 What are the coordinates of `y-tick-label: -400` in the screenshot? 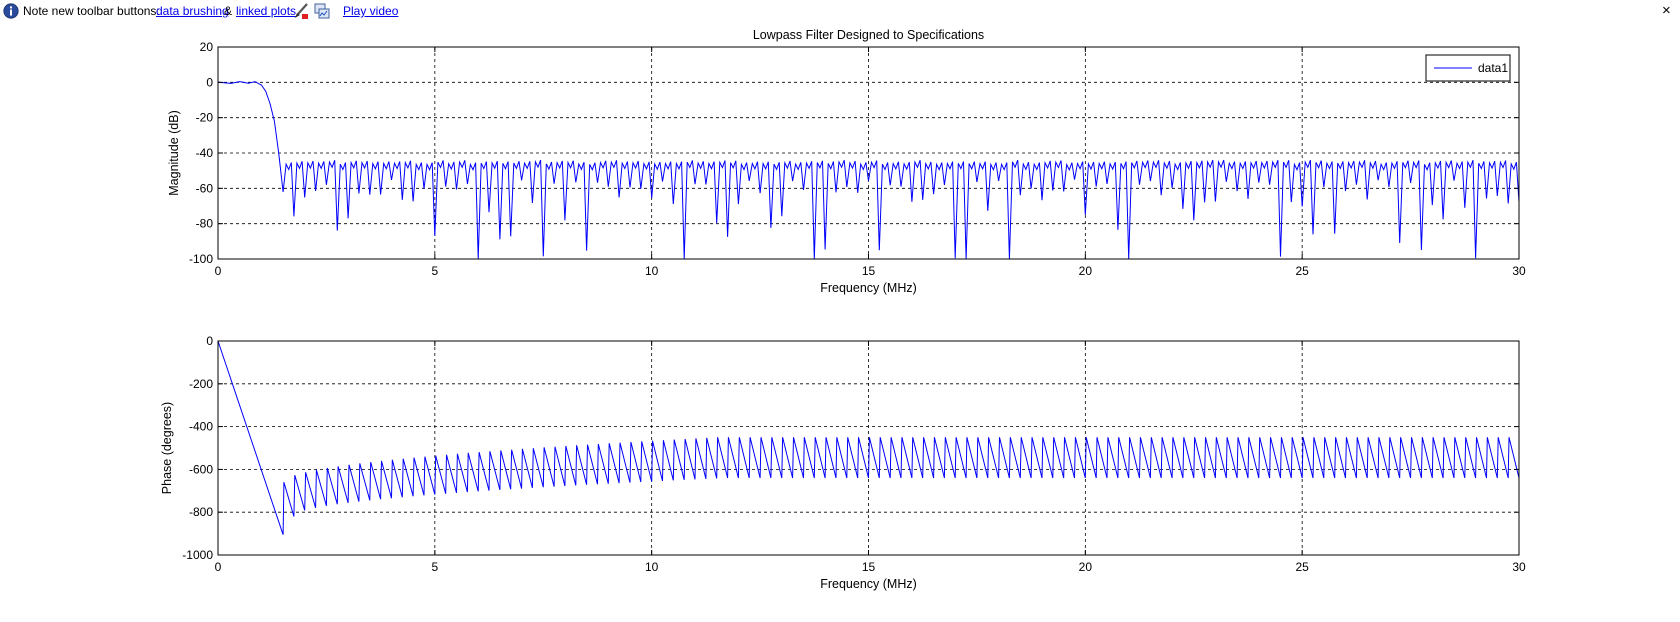 It's located at (201, 427).